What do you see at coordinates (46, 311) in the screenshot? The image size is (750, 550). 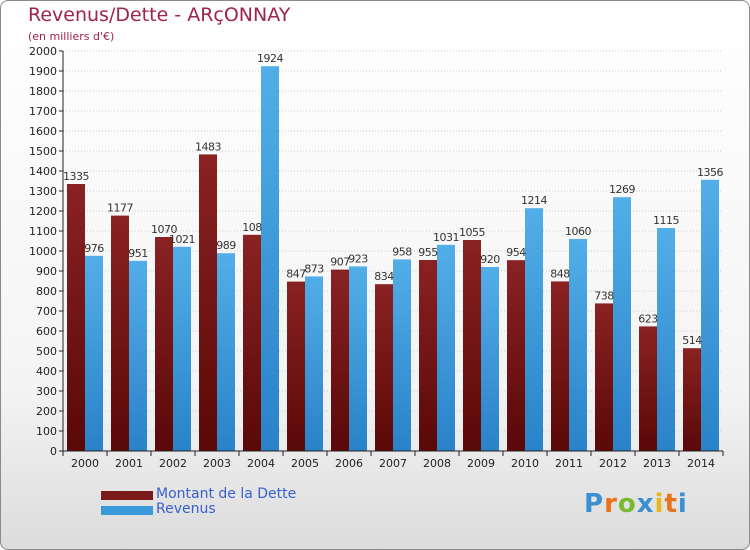 I see `y-tick-label: 700` at bounding box center [46, 311].